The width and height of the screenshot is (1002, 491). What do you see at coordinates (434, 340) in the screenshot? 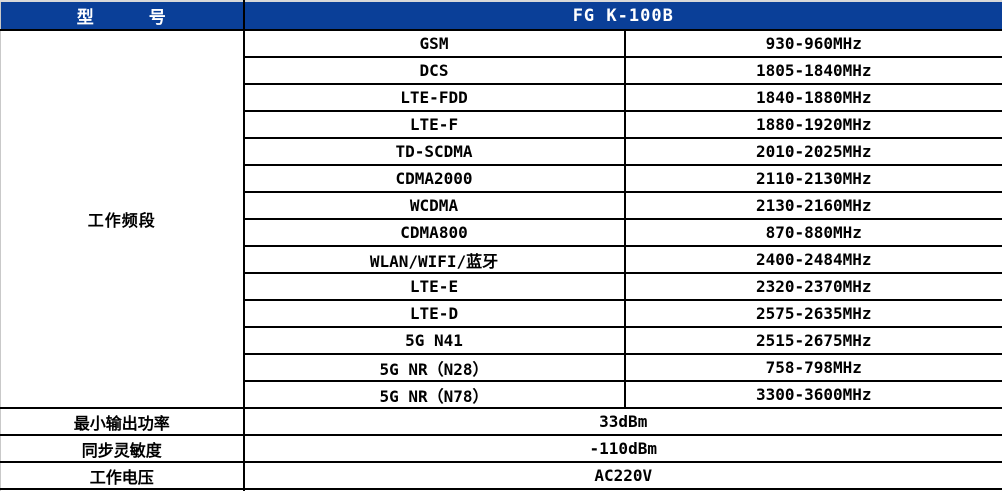
I see `band-name: 5G N41` at bounding box center [434, 340].